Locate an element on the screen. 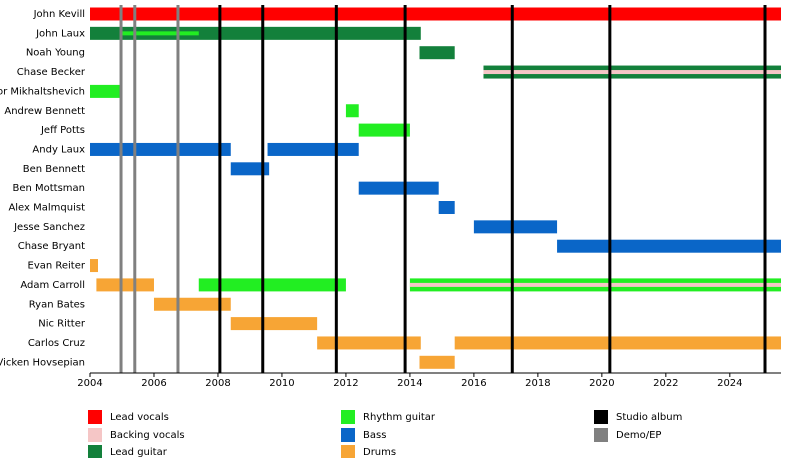  legend-label: Lead guitar is located at coordinates (139, 452).